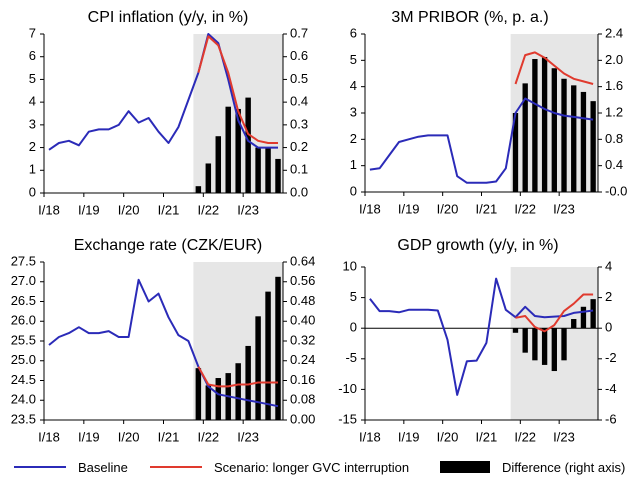 The width and height of the screenshot is (640, 486). What do you see at coordinates (40, 467) in the screenshot?
I see `legend-baseline-swatch` at bounding box center [40, 467].